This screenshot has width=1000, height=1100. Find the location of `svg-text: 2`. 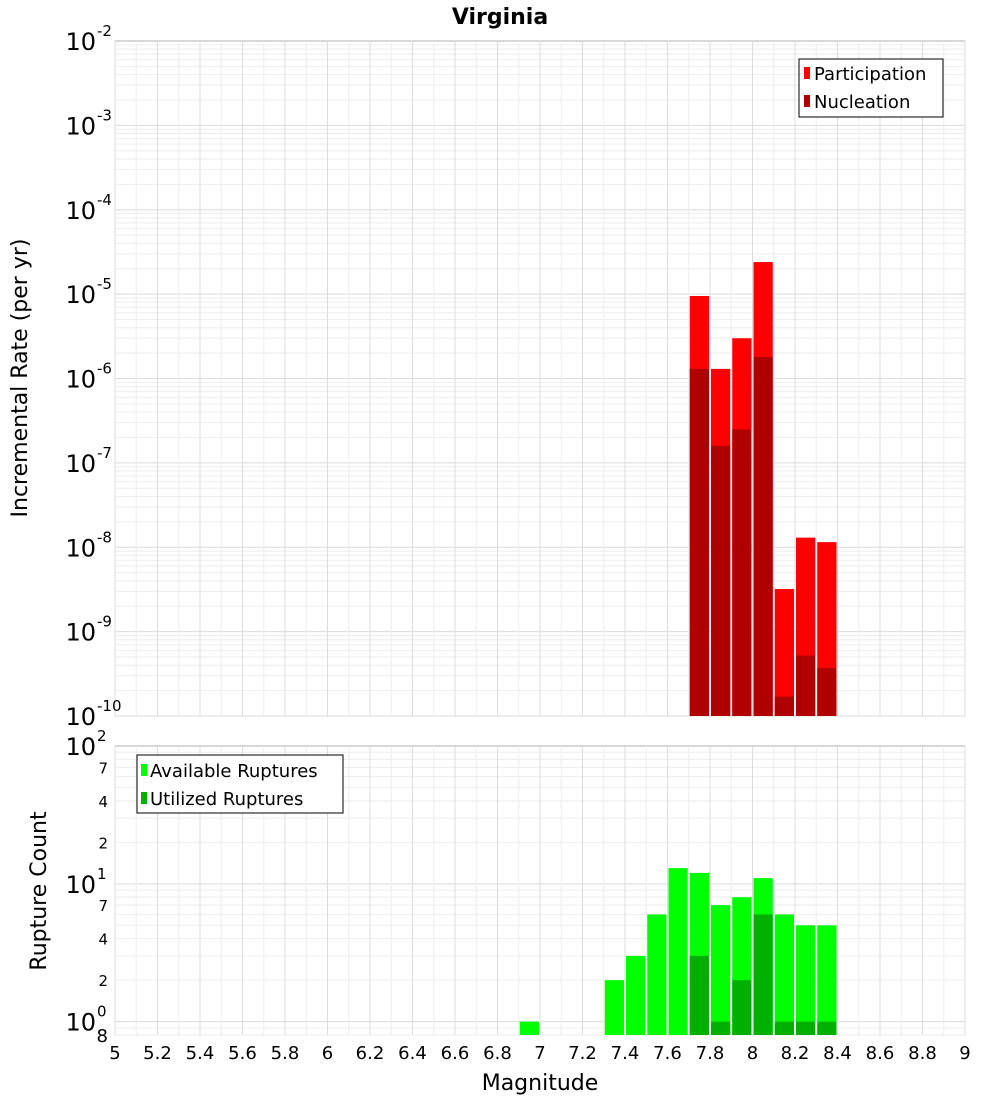

svg-text: 2 is located at coordinates (102, 736).